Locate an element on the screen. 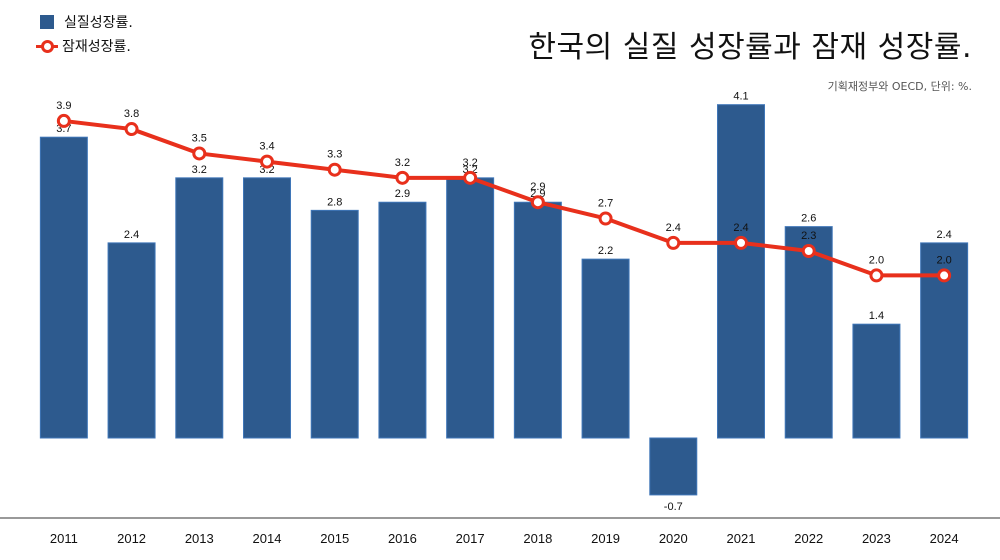 The image size is (1000, 560). line-value-label: 3.8 is located at coordinates (131, 114).